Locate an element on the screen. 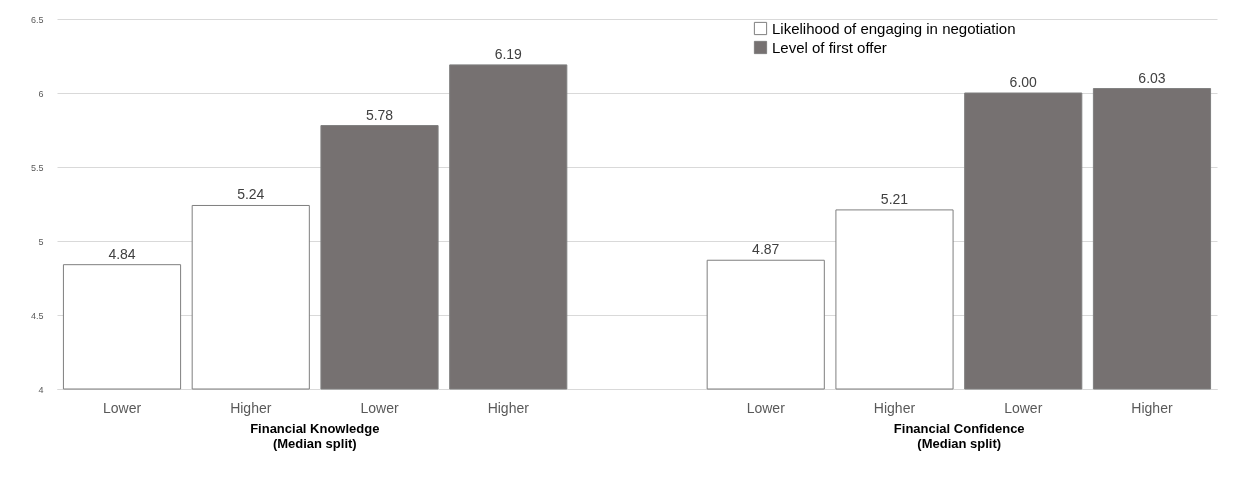  y-tick-label: 4 is located at coordinates (41, 389).